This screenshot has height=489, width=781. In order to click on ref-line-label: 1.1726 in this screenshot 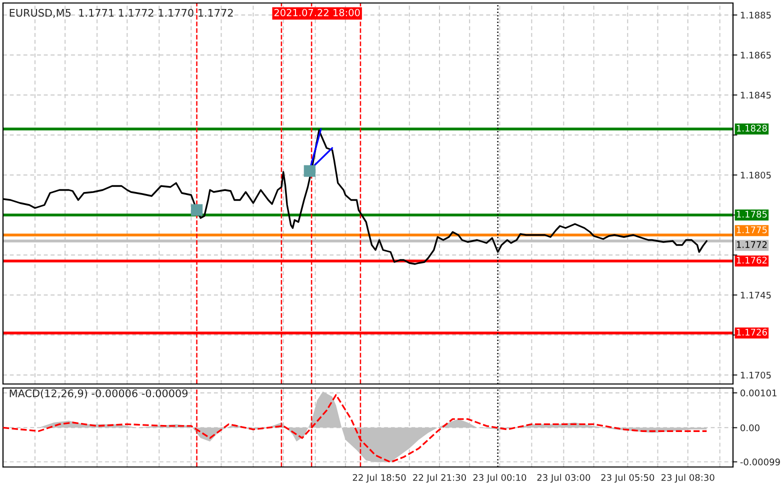, I will do `click(751, 332)`.